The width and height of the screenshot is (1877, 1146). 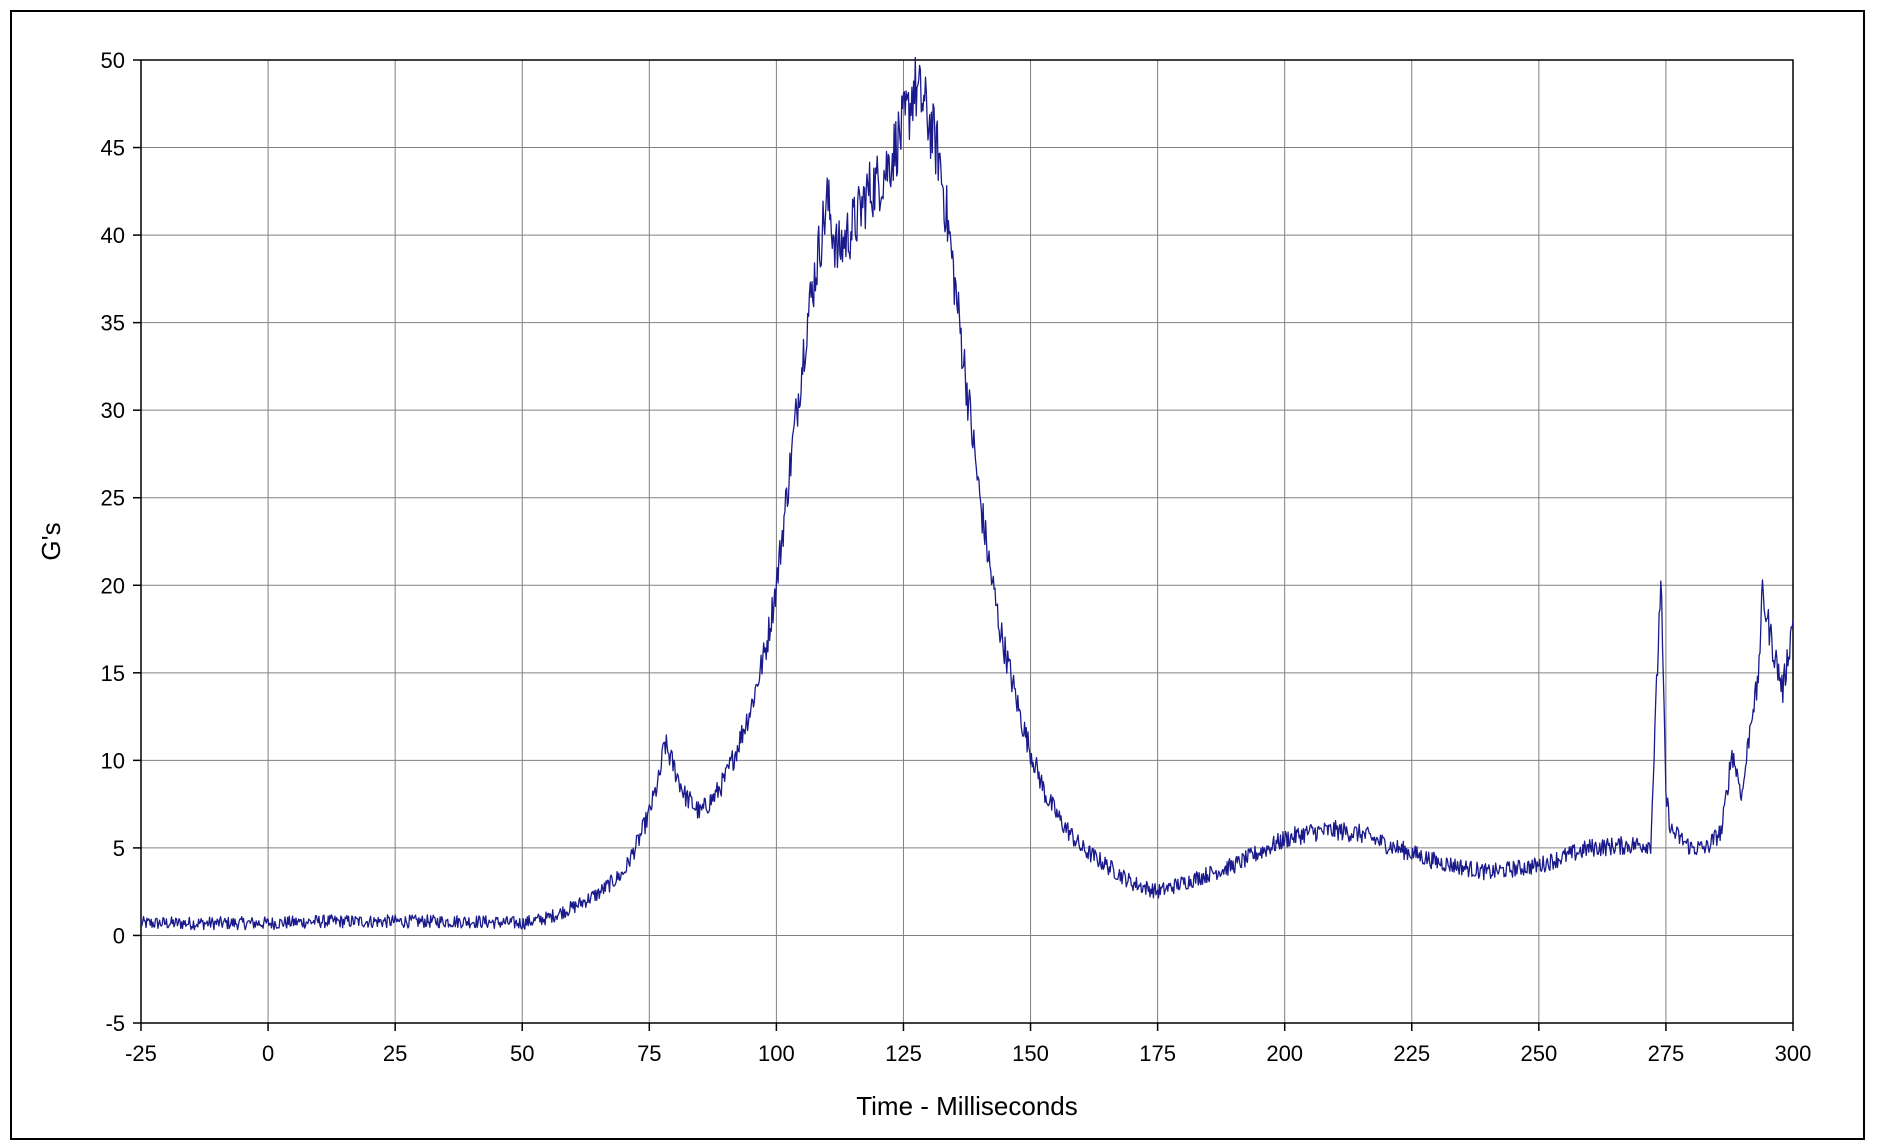 What do you see at coordinates (113, 673) in the screenshot?
I see `y-tick-label: 15` at bounding box center [113, 673].